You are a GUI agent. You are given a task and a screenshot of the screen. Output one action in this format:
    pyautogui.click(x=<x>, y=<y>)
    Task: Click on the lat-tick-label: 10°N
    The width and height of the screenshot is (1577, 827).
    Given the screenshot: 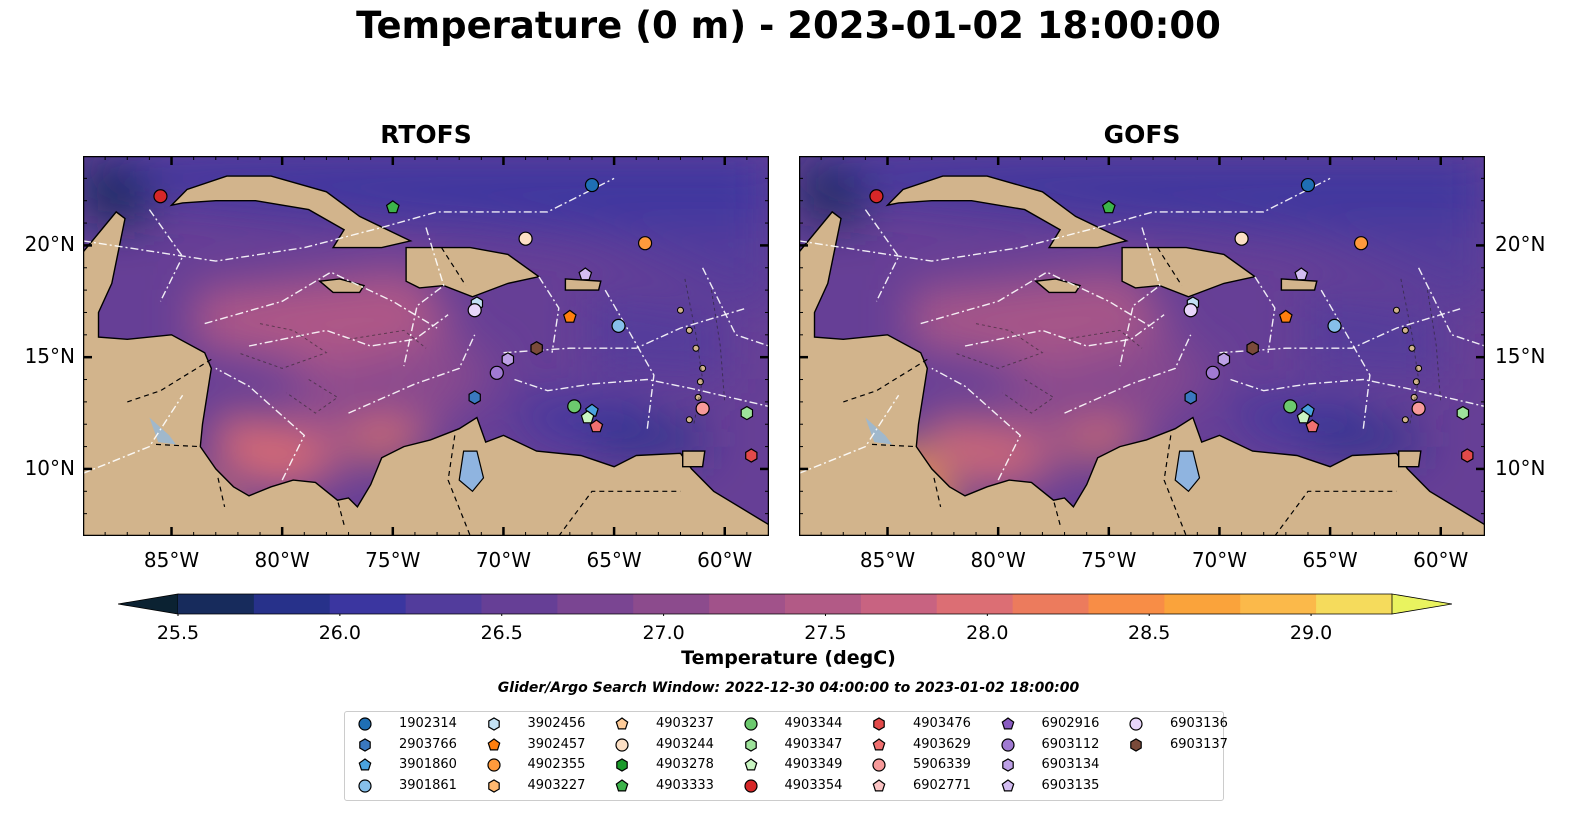 What is the action you would take?
    pyautogui.click(x=1520, y=467)
    